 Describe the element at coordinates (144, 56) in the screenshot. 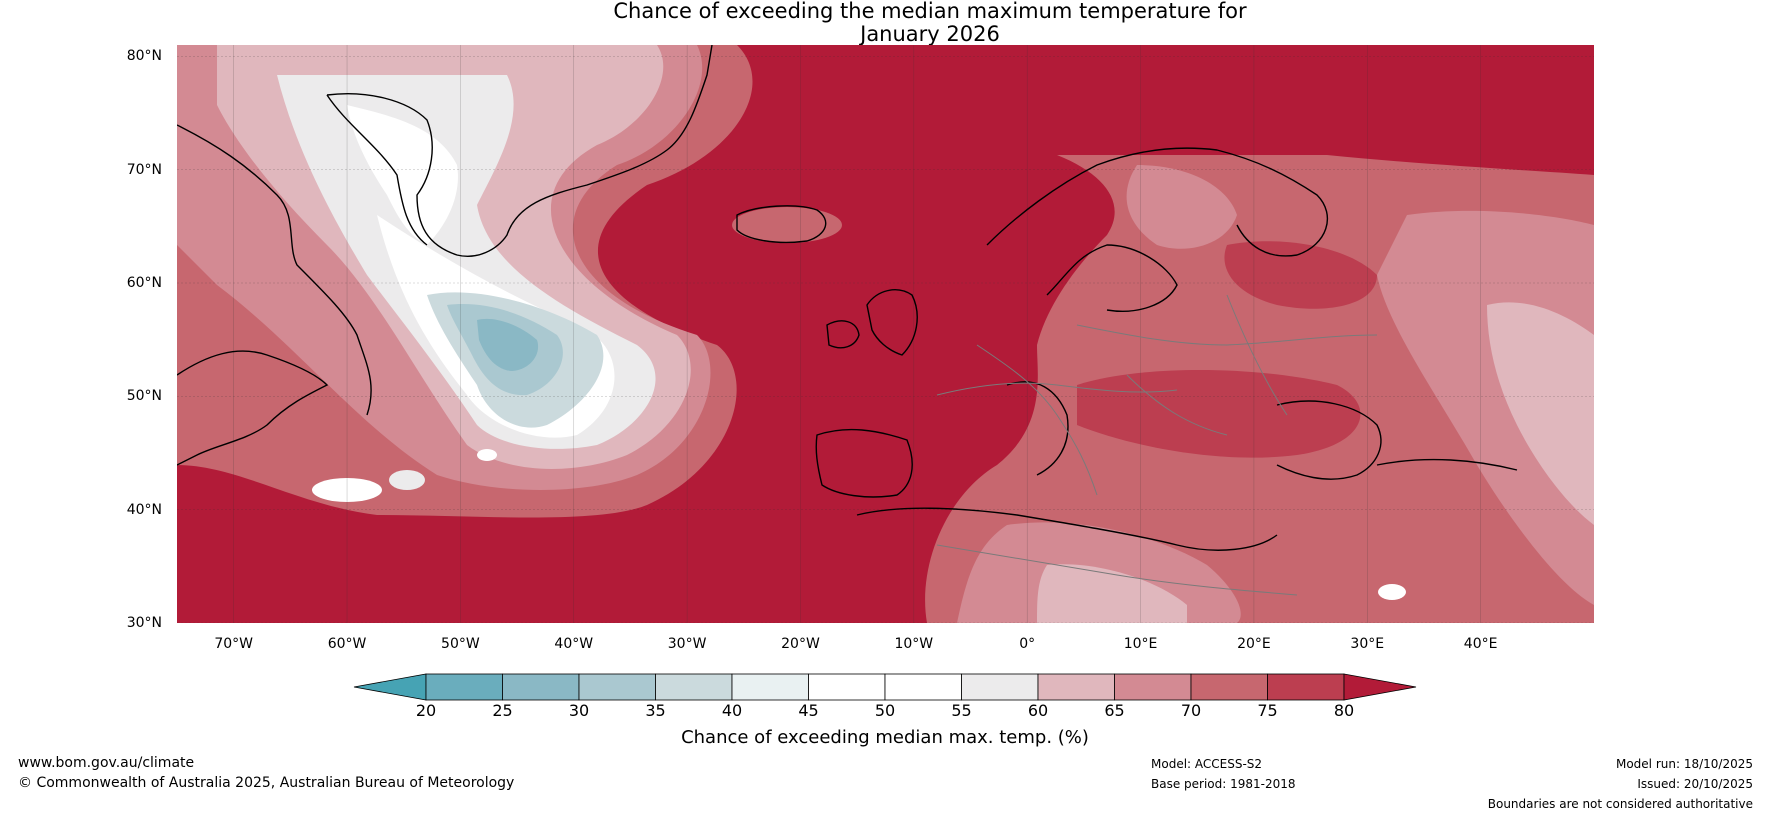

I see `lat-label-80n: 80°N` at that location.